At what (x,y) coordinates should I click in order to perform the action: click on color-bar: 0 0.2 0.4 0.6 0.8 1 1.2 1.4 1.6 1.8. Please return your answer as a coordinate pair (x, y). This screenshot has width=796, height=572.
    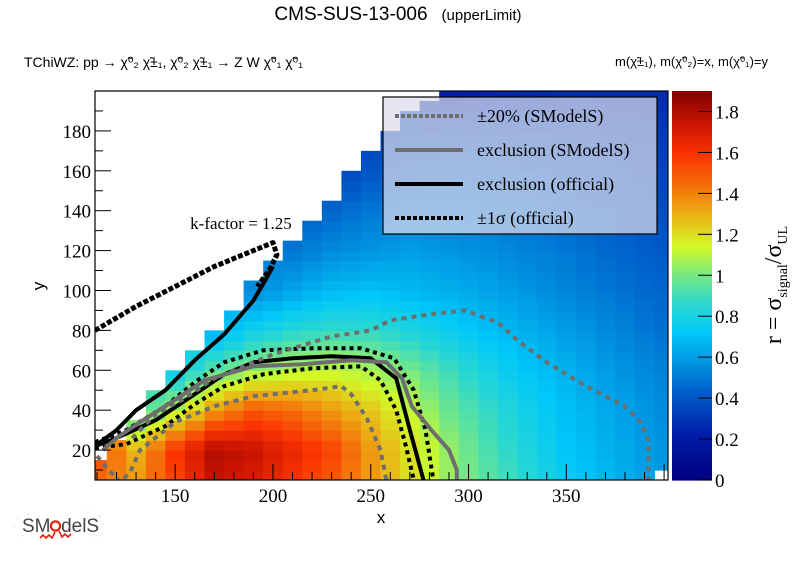
    Looking at the image, I should click on (705, 291).